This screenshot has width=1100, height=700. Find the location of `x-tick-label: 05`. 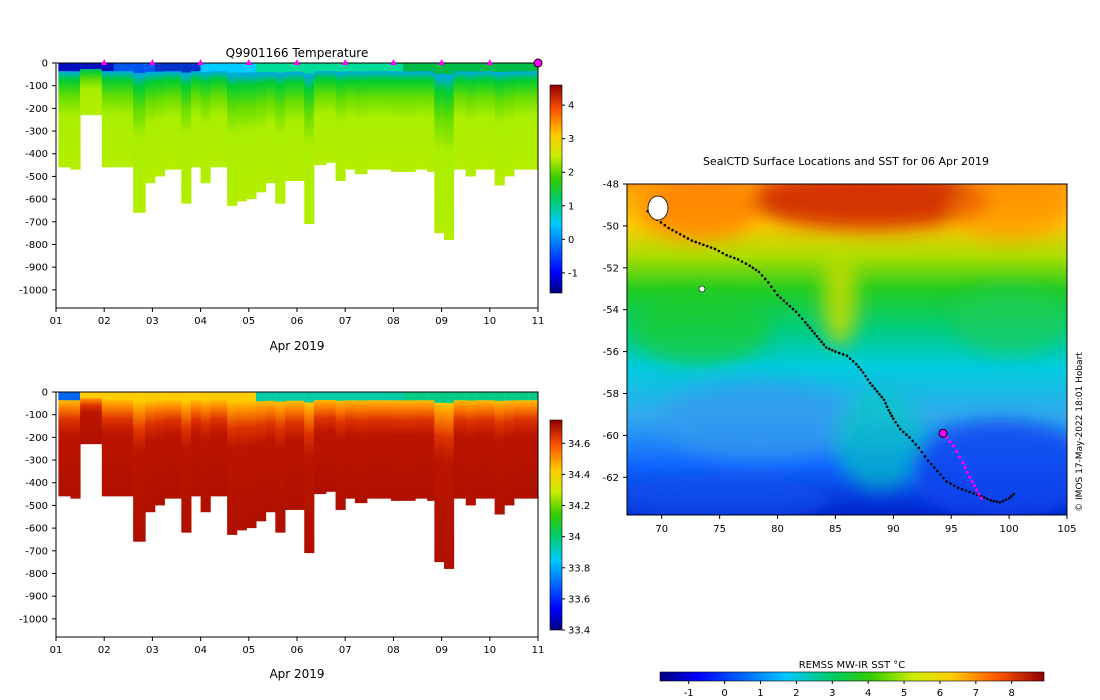

x-tick-label: 05 is located at coordinates (248, 650).